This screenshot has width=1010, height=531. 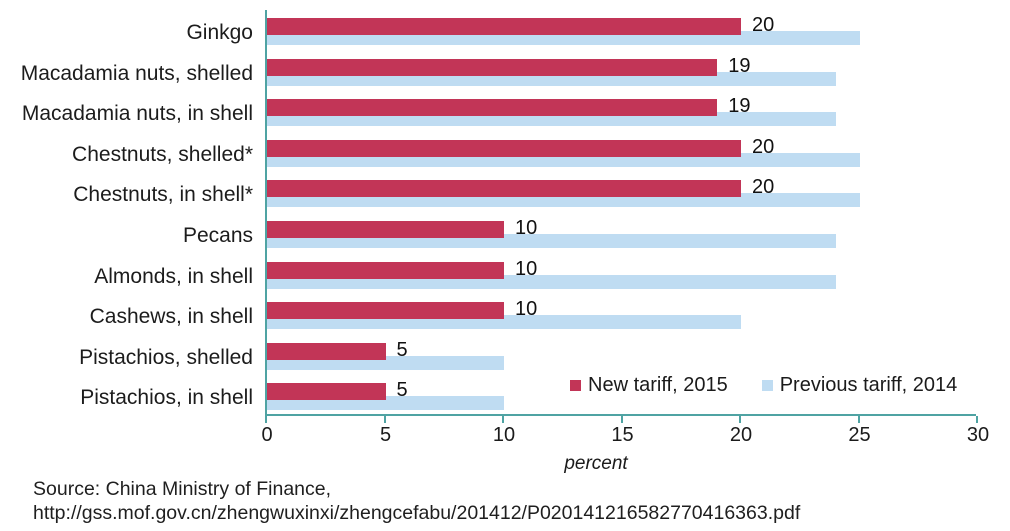 I want to click on category-label: Macadamia nuts, shelled, so click(x=136, y=73).